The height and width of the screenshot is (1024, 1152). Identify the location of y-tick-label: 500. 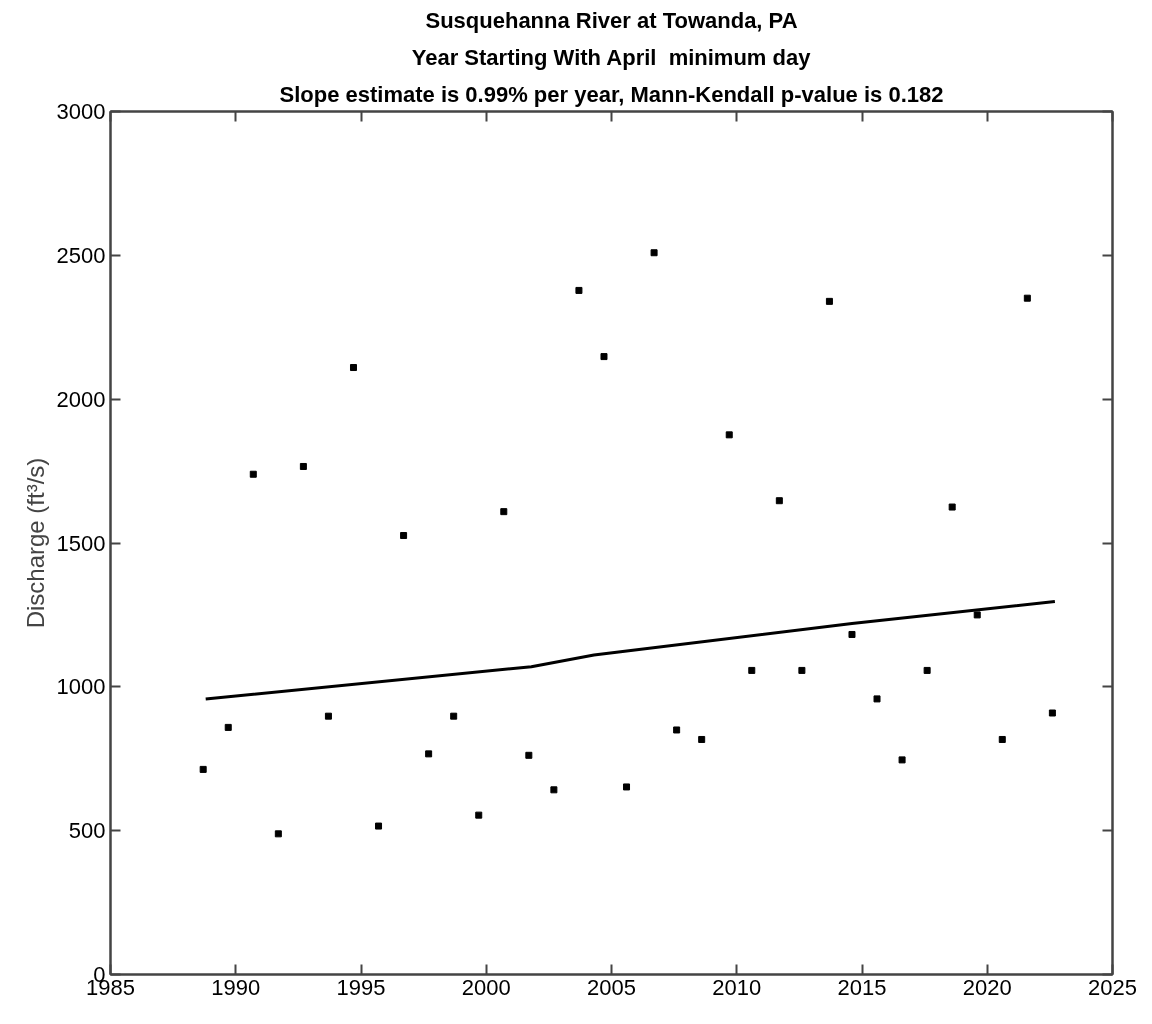
(87, 831).